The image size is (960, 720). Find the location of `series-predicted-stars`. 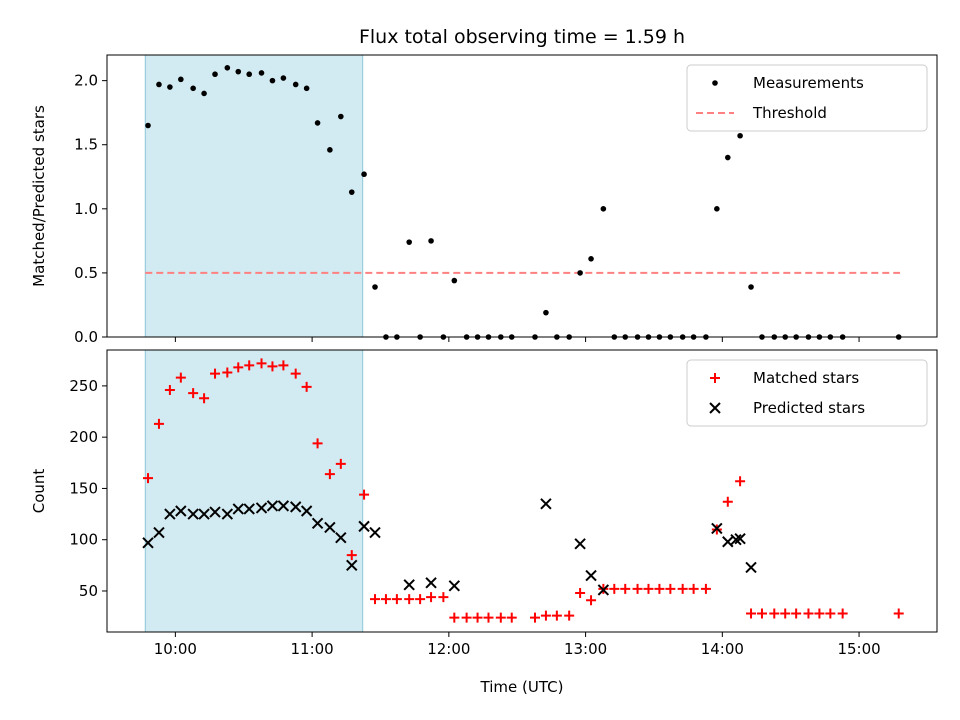

series-predicted-stars is located at coordinates (449, 547).